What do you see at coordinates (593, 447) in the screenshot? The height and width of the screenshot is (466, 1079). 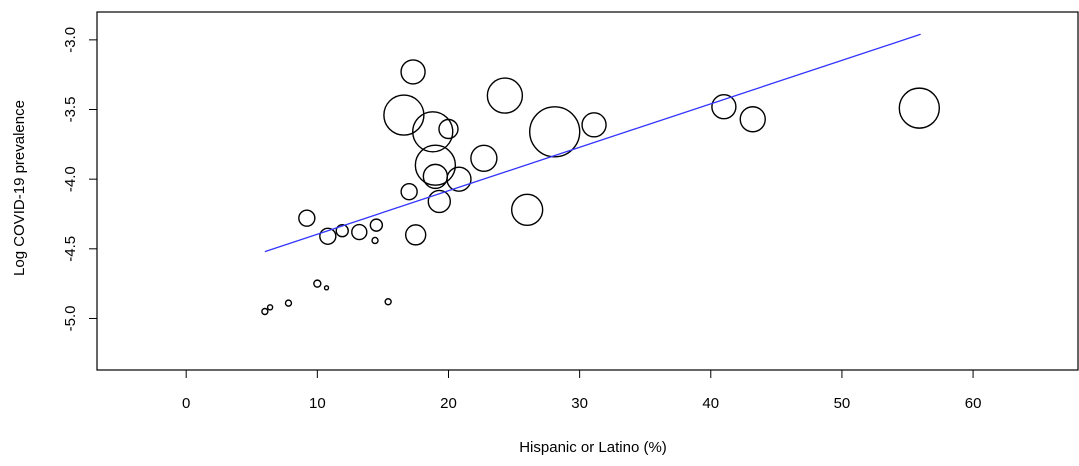 I see `x-axis-title: Hispanic or Latino (%)` at bounding box center [593, 447].